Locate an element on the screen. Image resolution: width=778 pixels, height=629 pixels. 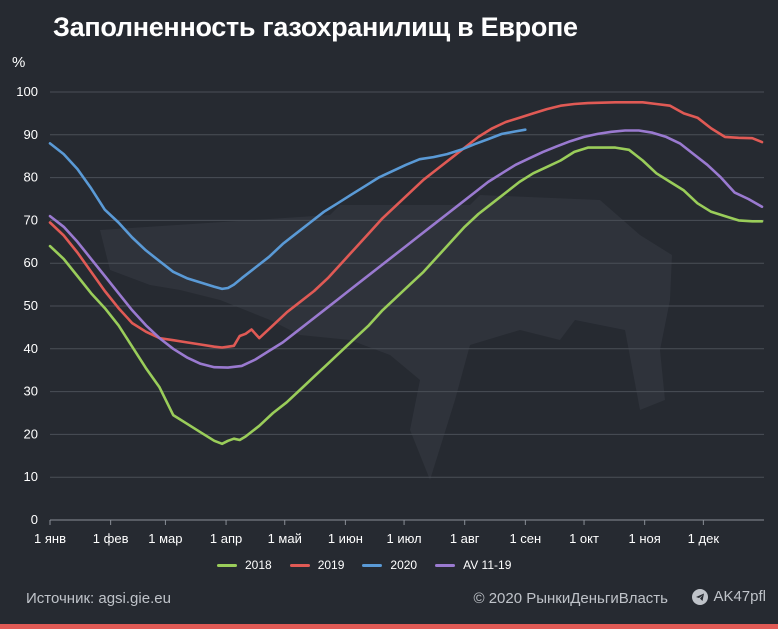
brand-label: AK47pfl is located at coordinates (729, 596).